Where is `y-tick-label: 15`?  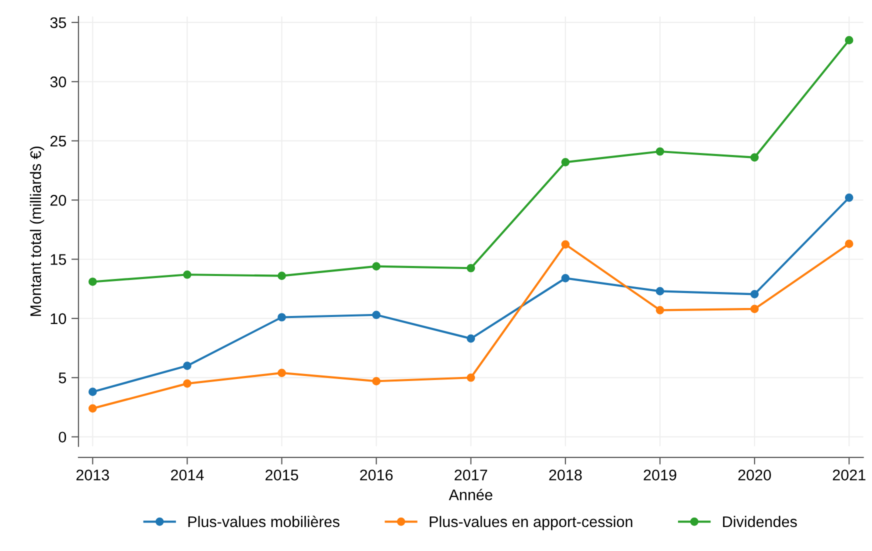 y-tick-label: 15 is located at coordinates (58, 259).